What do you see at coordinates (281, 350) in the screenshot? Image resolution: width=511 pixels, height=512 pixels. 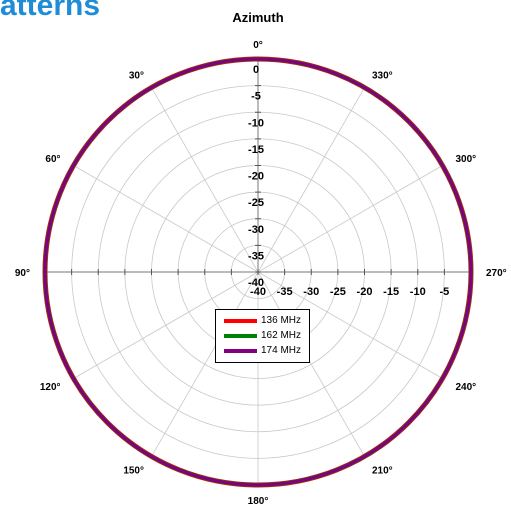 I see `legend-label: 174 MHz` at bounding box center [281, 350].